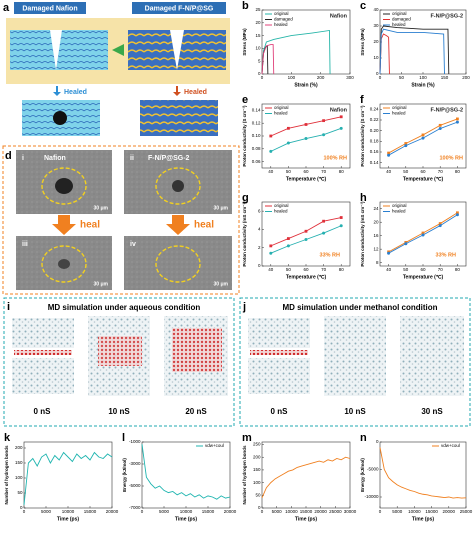 Image resolution: width=474 pixels, height=533 pixels. What do you see at coordinates (259, 73) in the screenshot?
I see `y-tick-label: 0` at bounding box center [259, 73].